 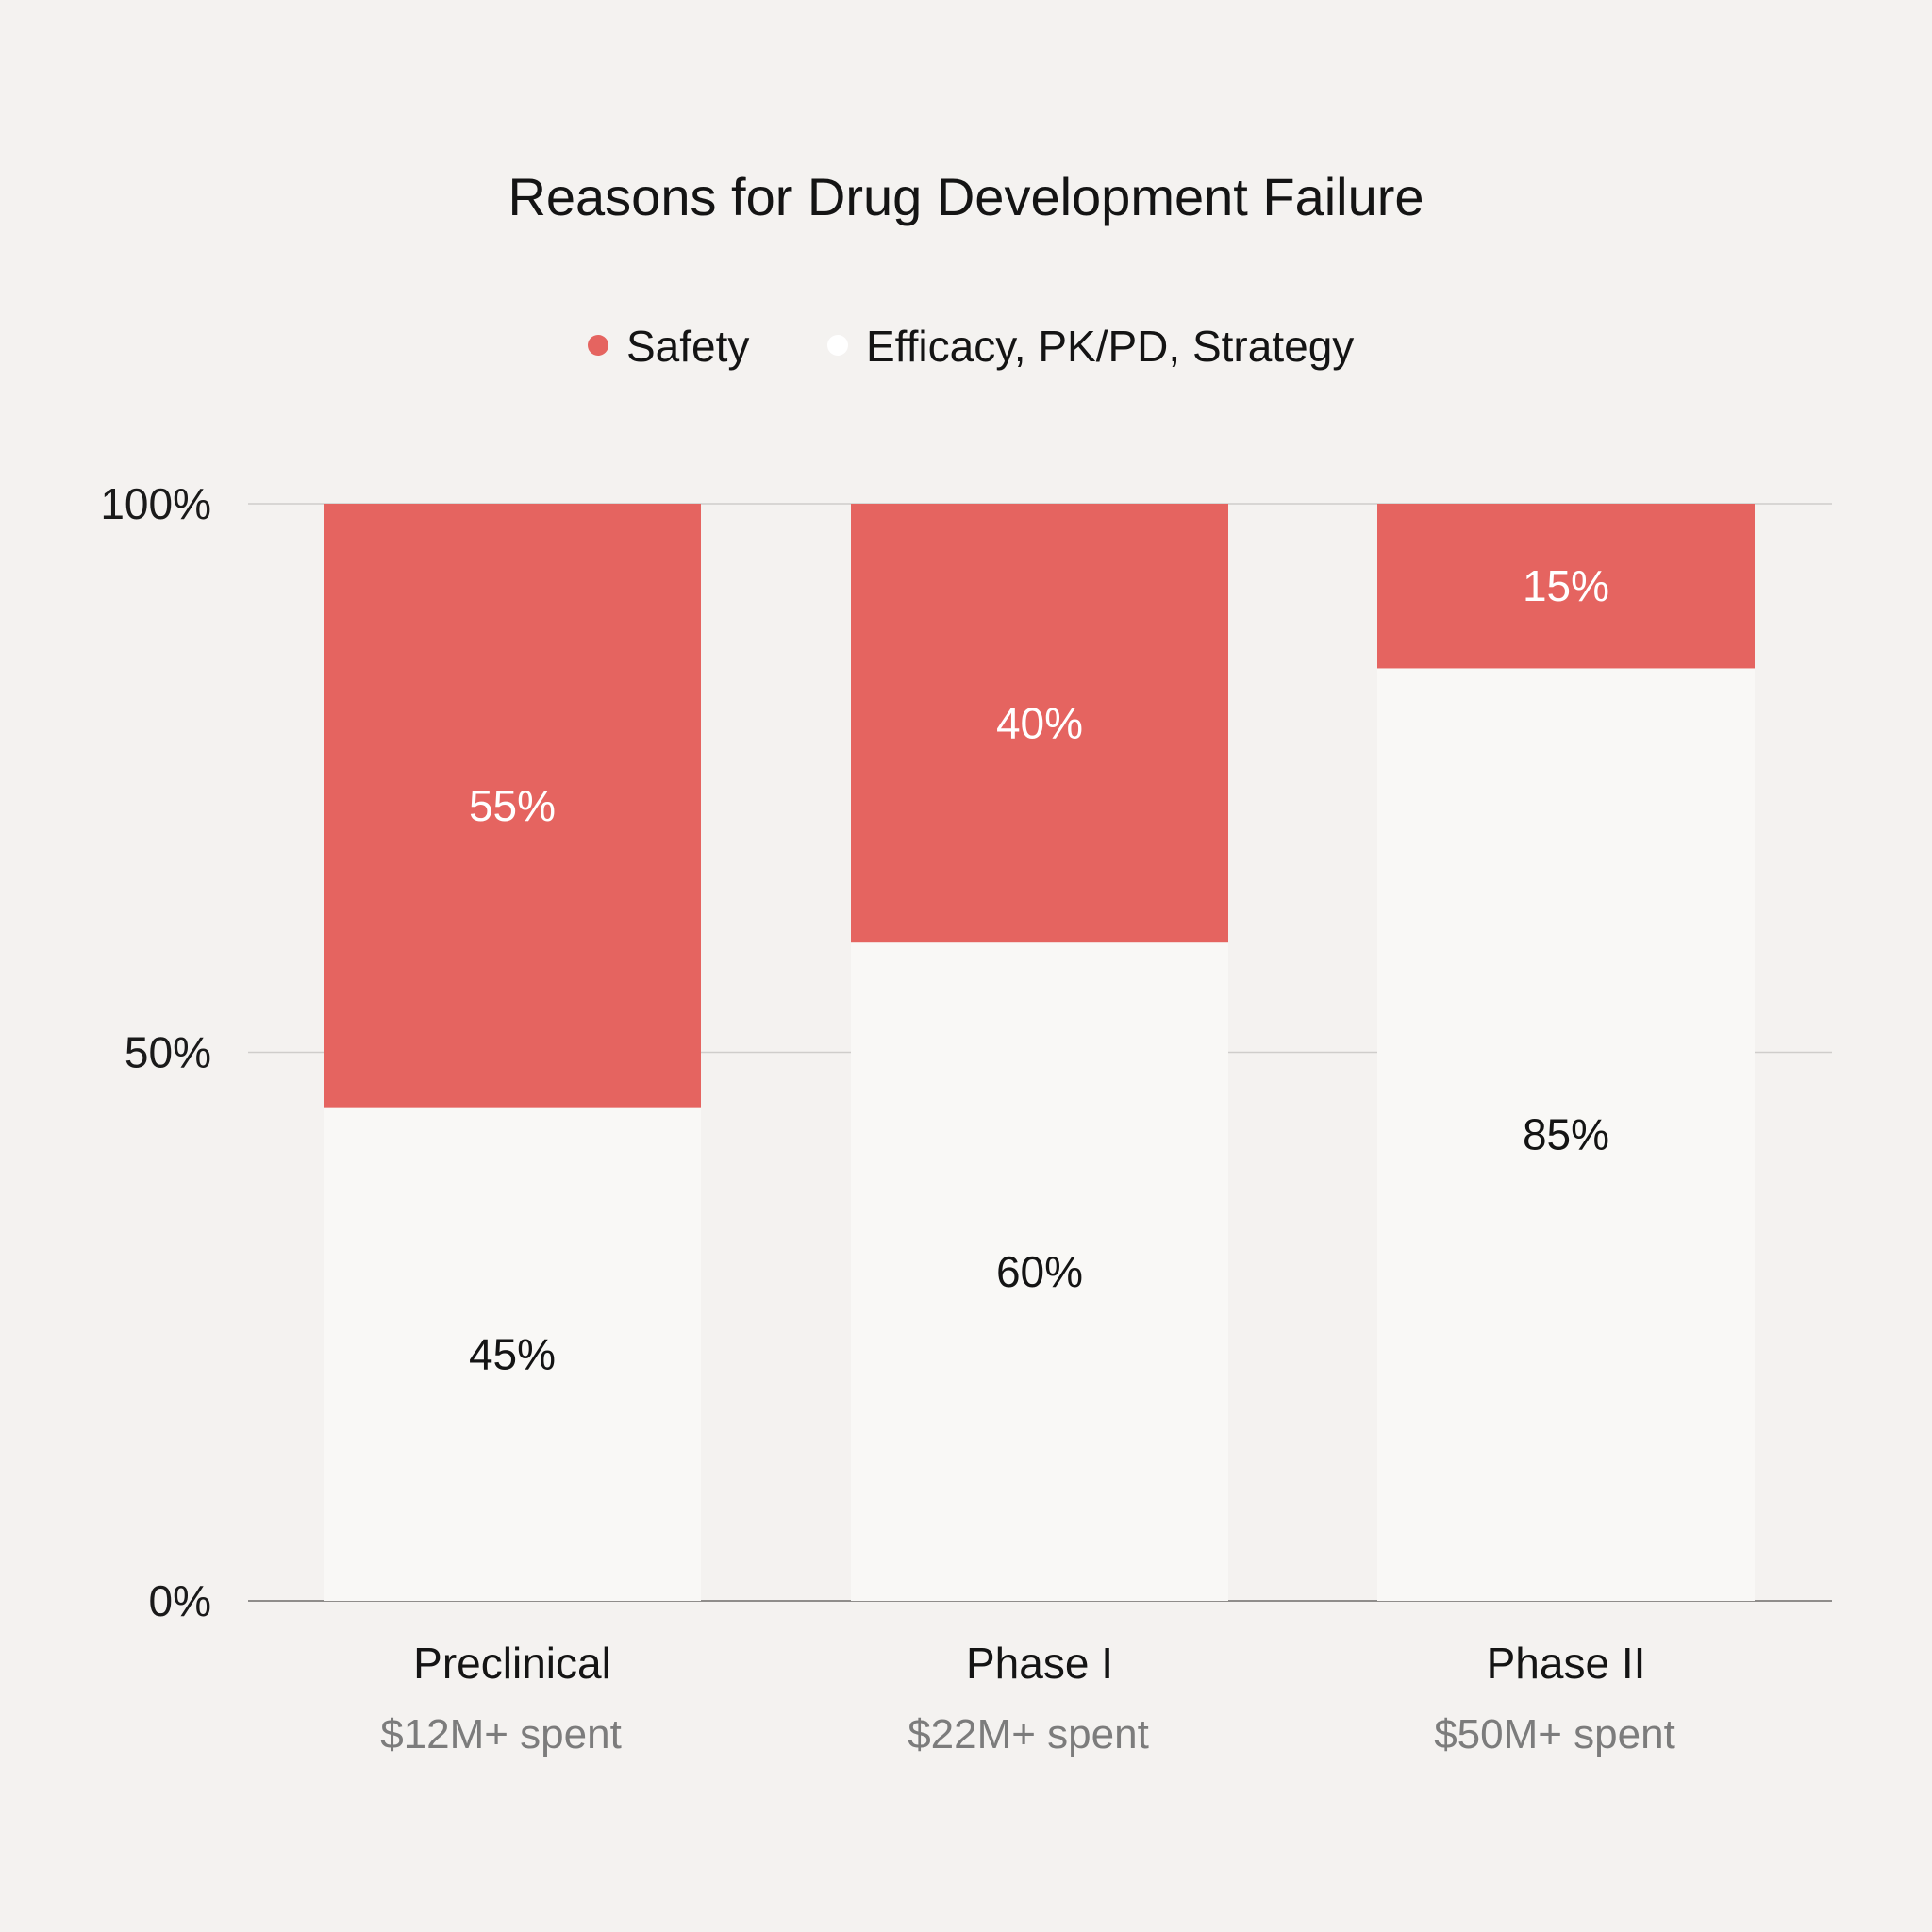 I want to click on value-label-phase-ii-1: 15%, so click(x=1566, y=585).